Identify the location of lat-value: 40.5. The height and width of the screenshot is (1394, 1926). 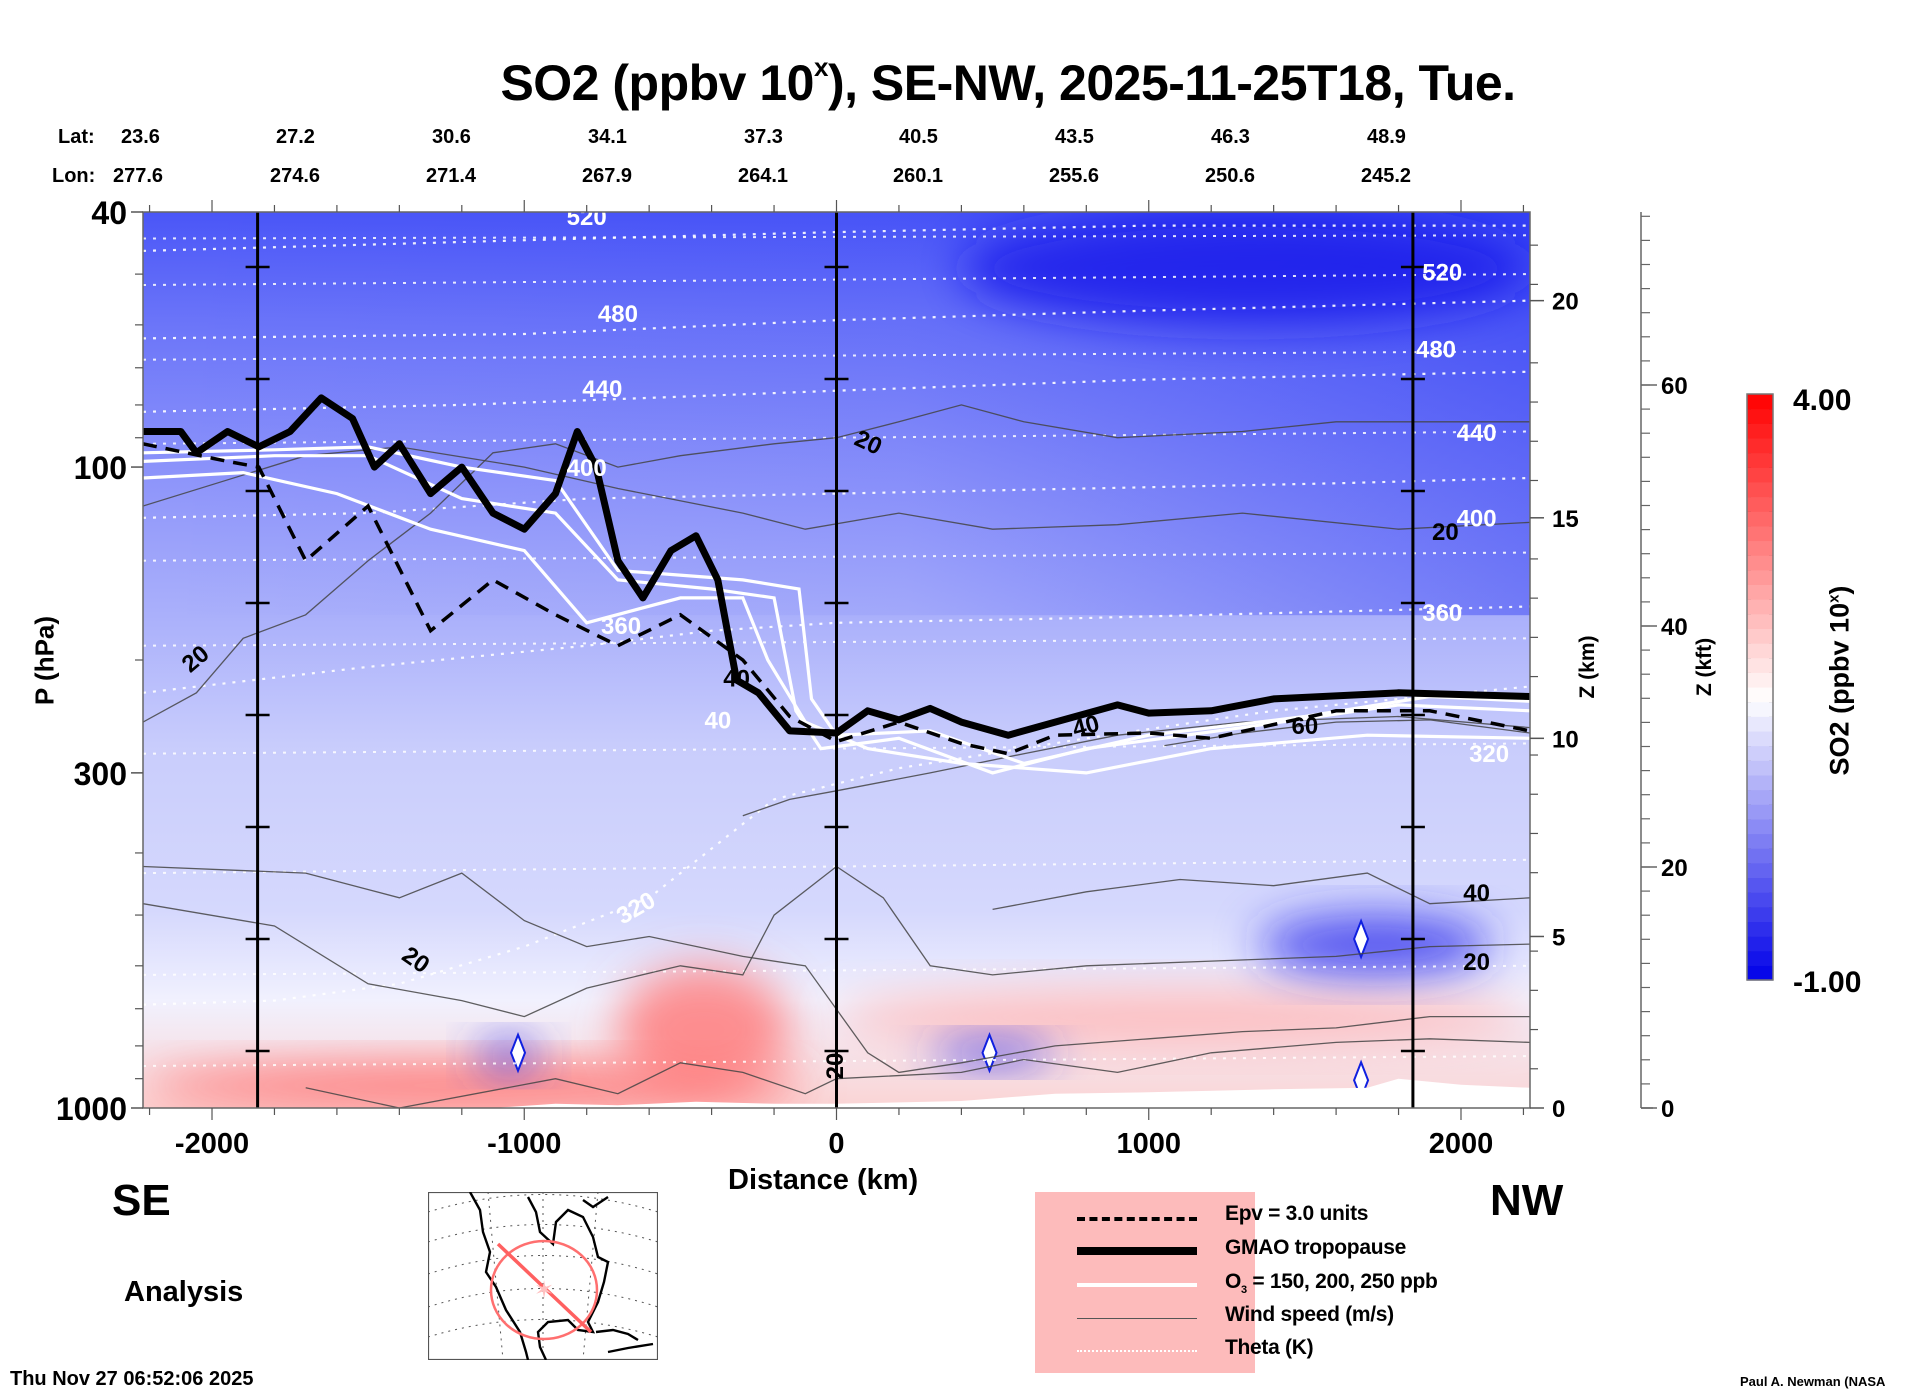
(918, 137).